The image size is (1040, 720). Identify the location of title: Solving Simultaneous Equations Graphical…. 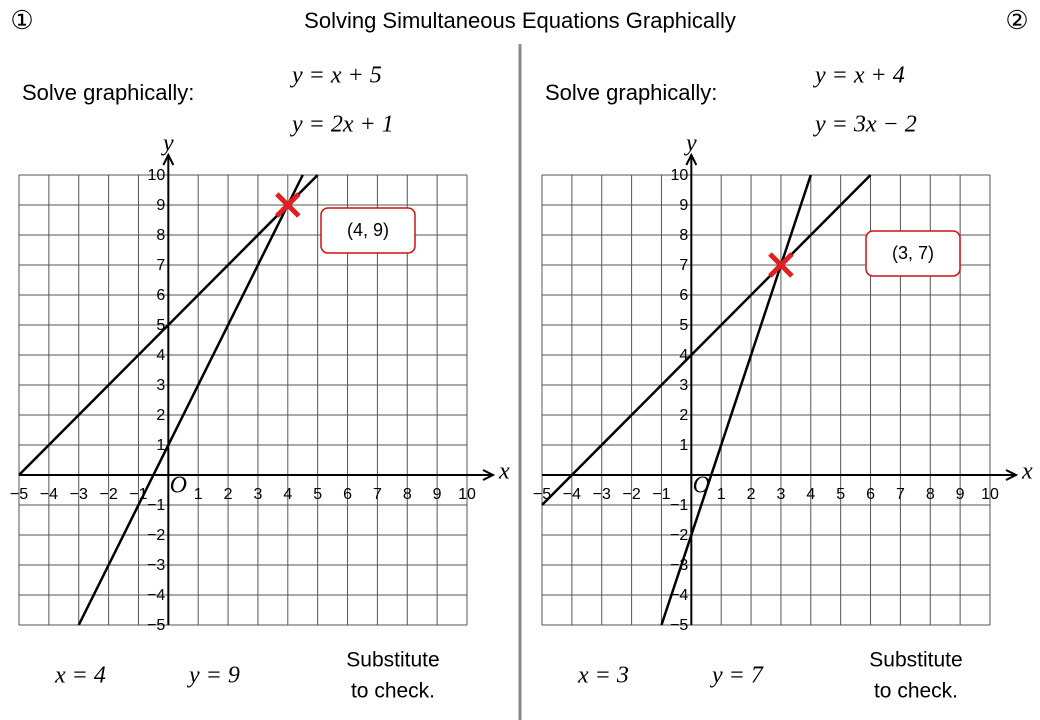
(520, 20).